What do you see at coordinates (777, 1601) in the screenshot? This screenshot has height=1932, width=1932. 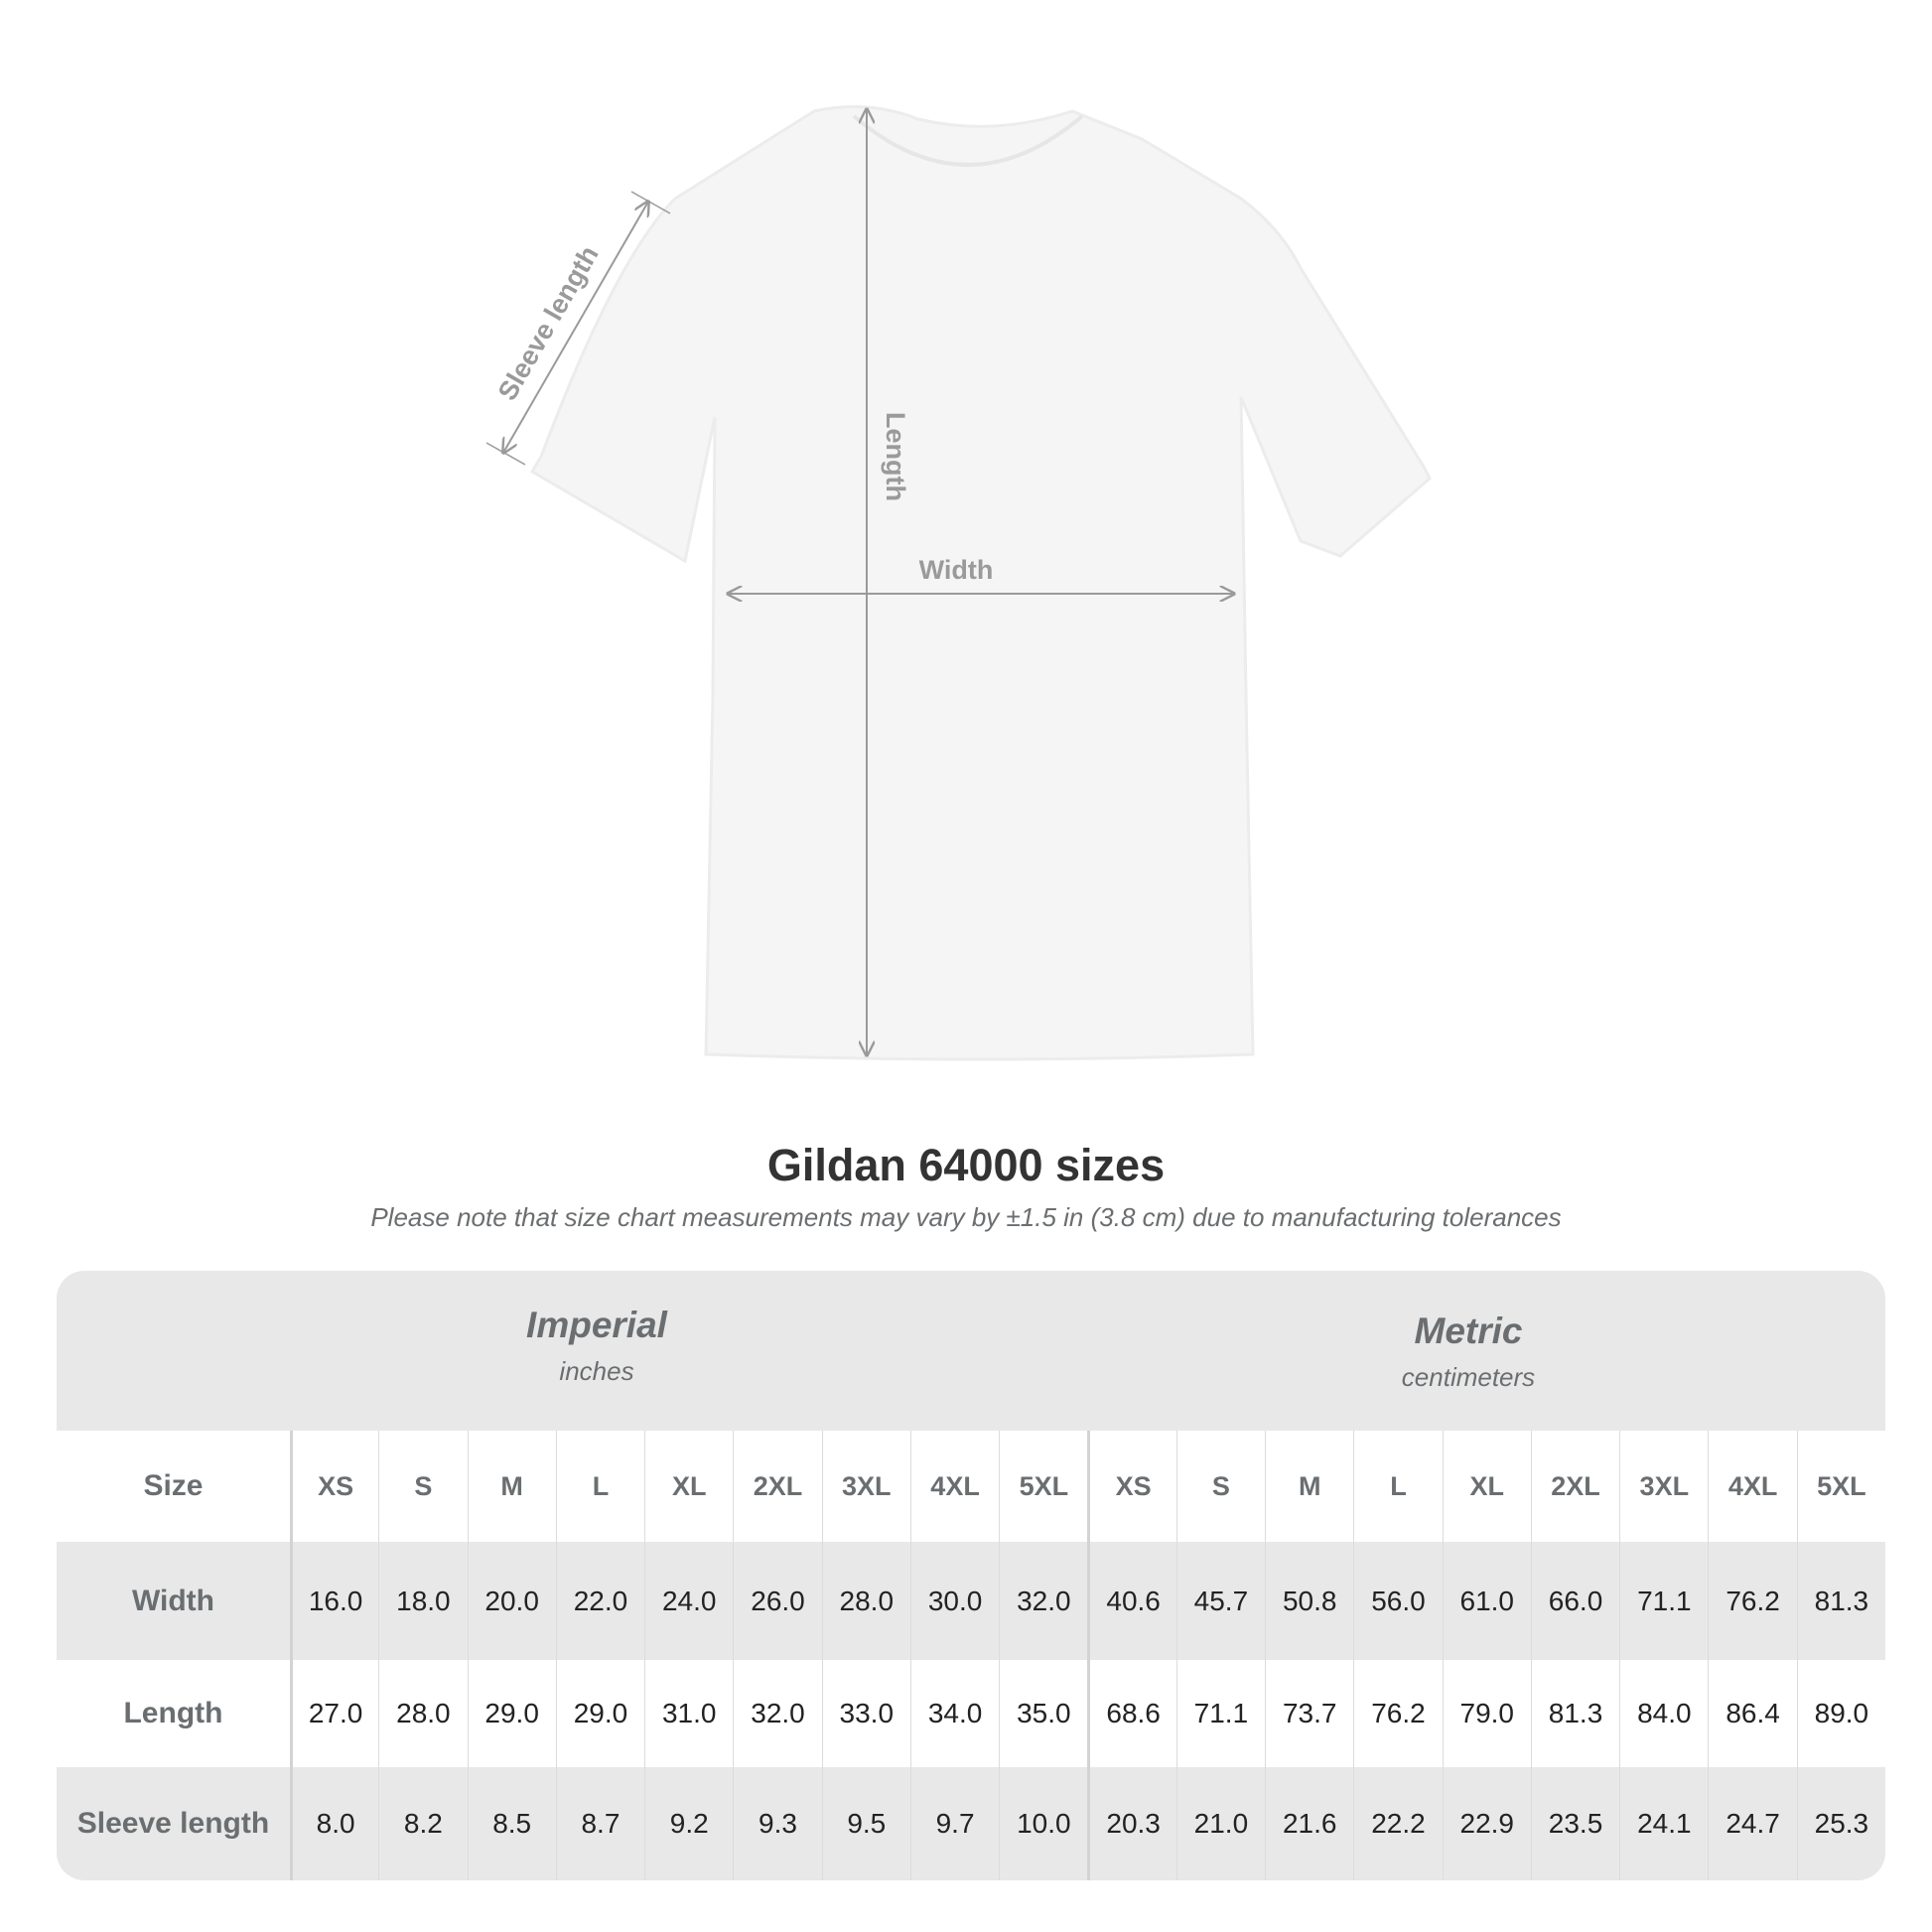 I see `table-cell: 26.0` at bounding box center [777, 1601].